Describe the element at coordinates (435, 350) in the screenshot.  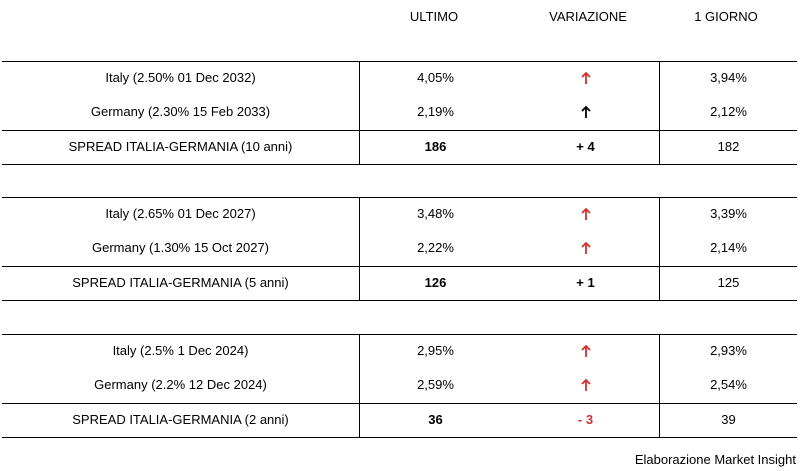
I see `bond-yield-last: 2,95%` at that location.